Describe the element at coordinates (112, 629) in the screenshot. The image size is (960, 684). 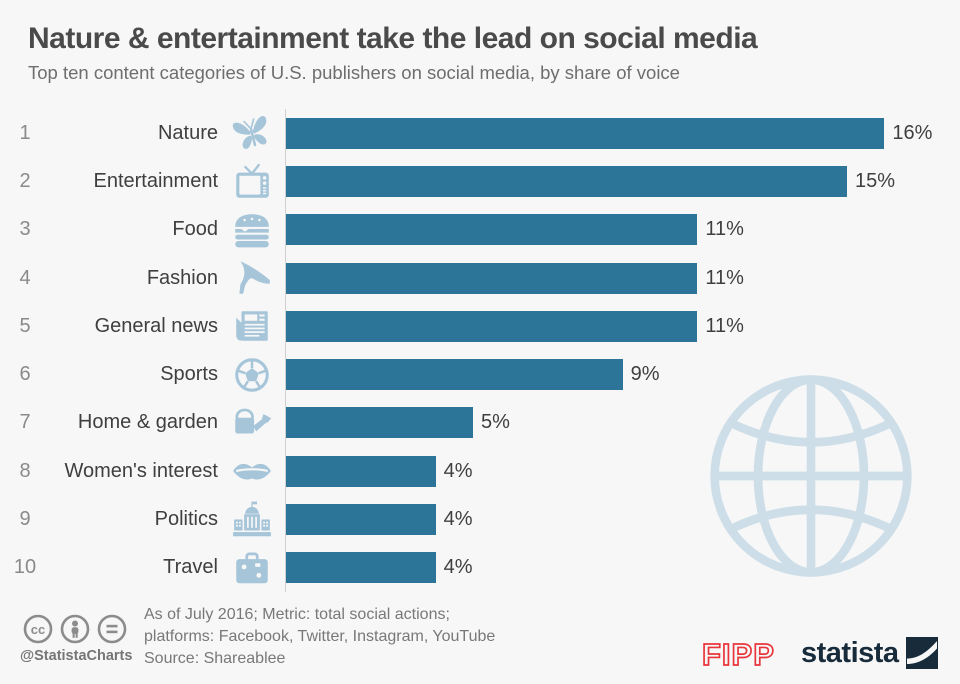
I see `no-derivatives-equals-icon` at that location.